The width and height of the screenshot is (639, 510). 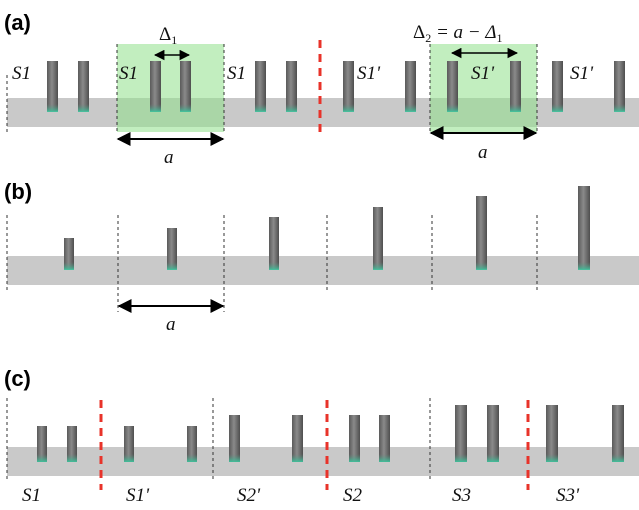 What do you see at coordinates (17, 22) in the screenshot?
I see `panel-a-label: (a)` at bounding box center [17, 22].